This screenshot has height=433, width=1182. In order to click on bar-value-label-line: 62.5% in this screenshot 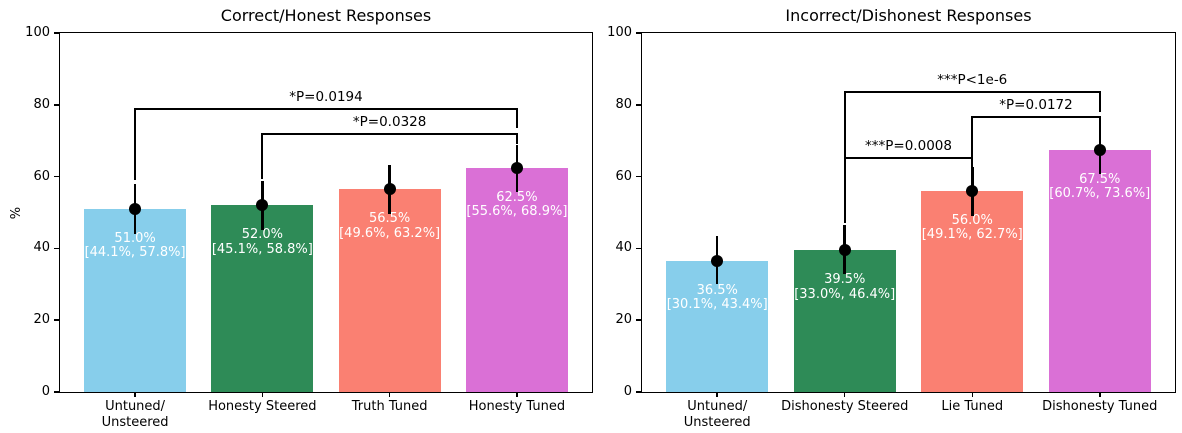, I will do `click(517, 197)`.